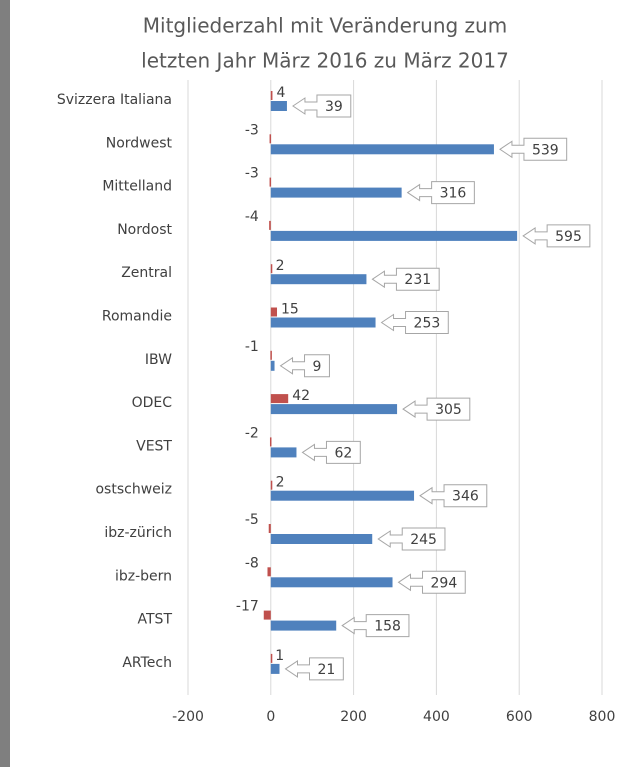 Image resolution: width=625 pixels, height=767 pixels. What do you see at coordinates (114, 100) in the screenshot?
I see `y-tick-label: Svizzera Italiana` at bounding box center [114, 100].